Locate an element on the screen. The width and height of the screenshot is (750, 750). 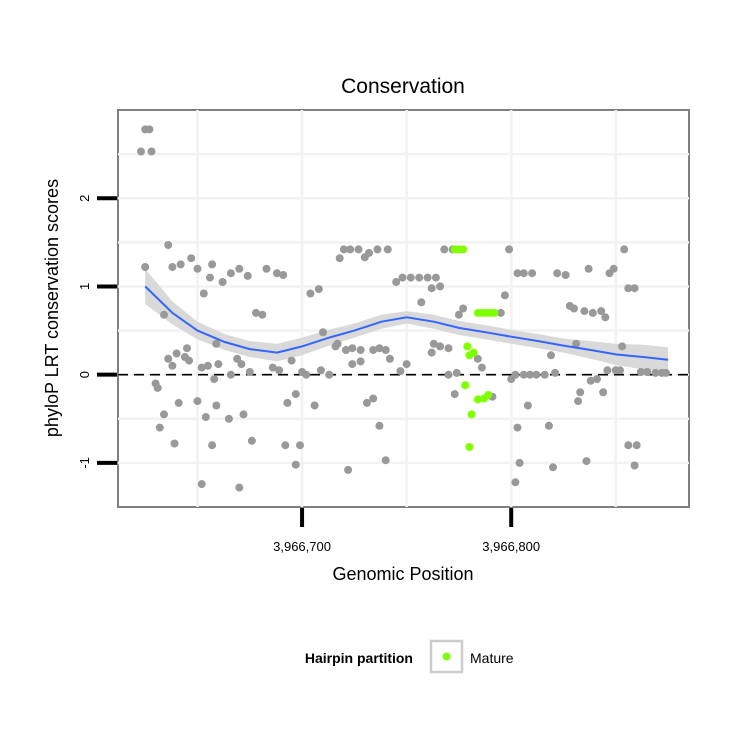
y-tick-label: 1 is located at coordinates (84, 286).